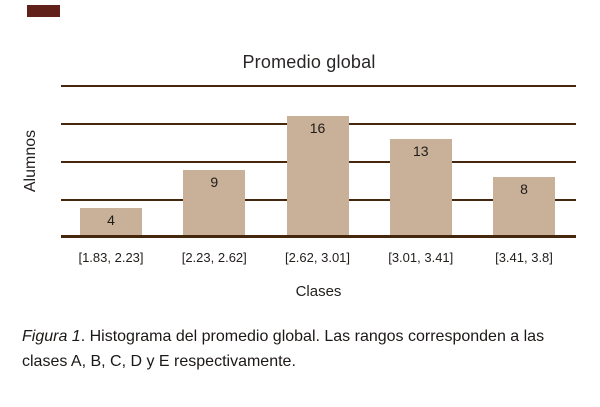 This screenshot has width=600, height=407. What do you see at coordinates (317, 177) in the screenshot?
I see `bar: 16` at bounding box center [317, 177].